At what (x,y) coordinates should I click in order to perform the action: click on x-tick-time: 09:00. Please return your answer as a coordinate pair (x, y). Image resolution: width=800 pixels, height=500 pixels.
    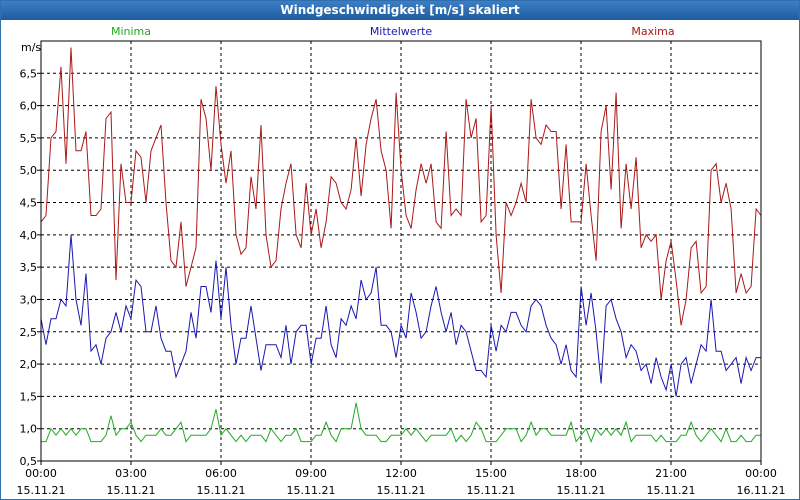
    Looking at the image, I should click on (311, 473).